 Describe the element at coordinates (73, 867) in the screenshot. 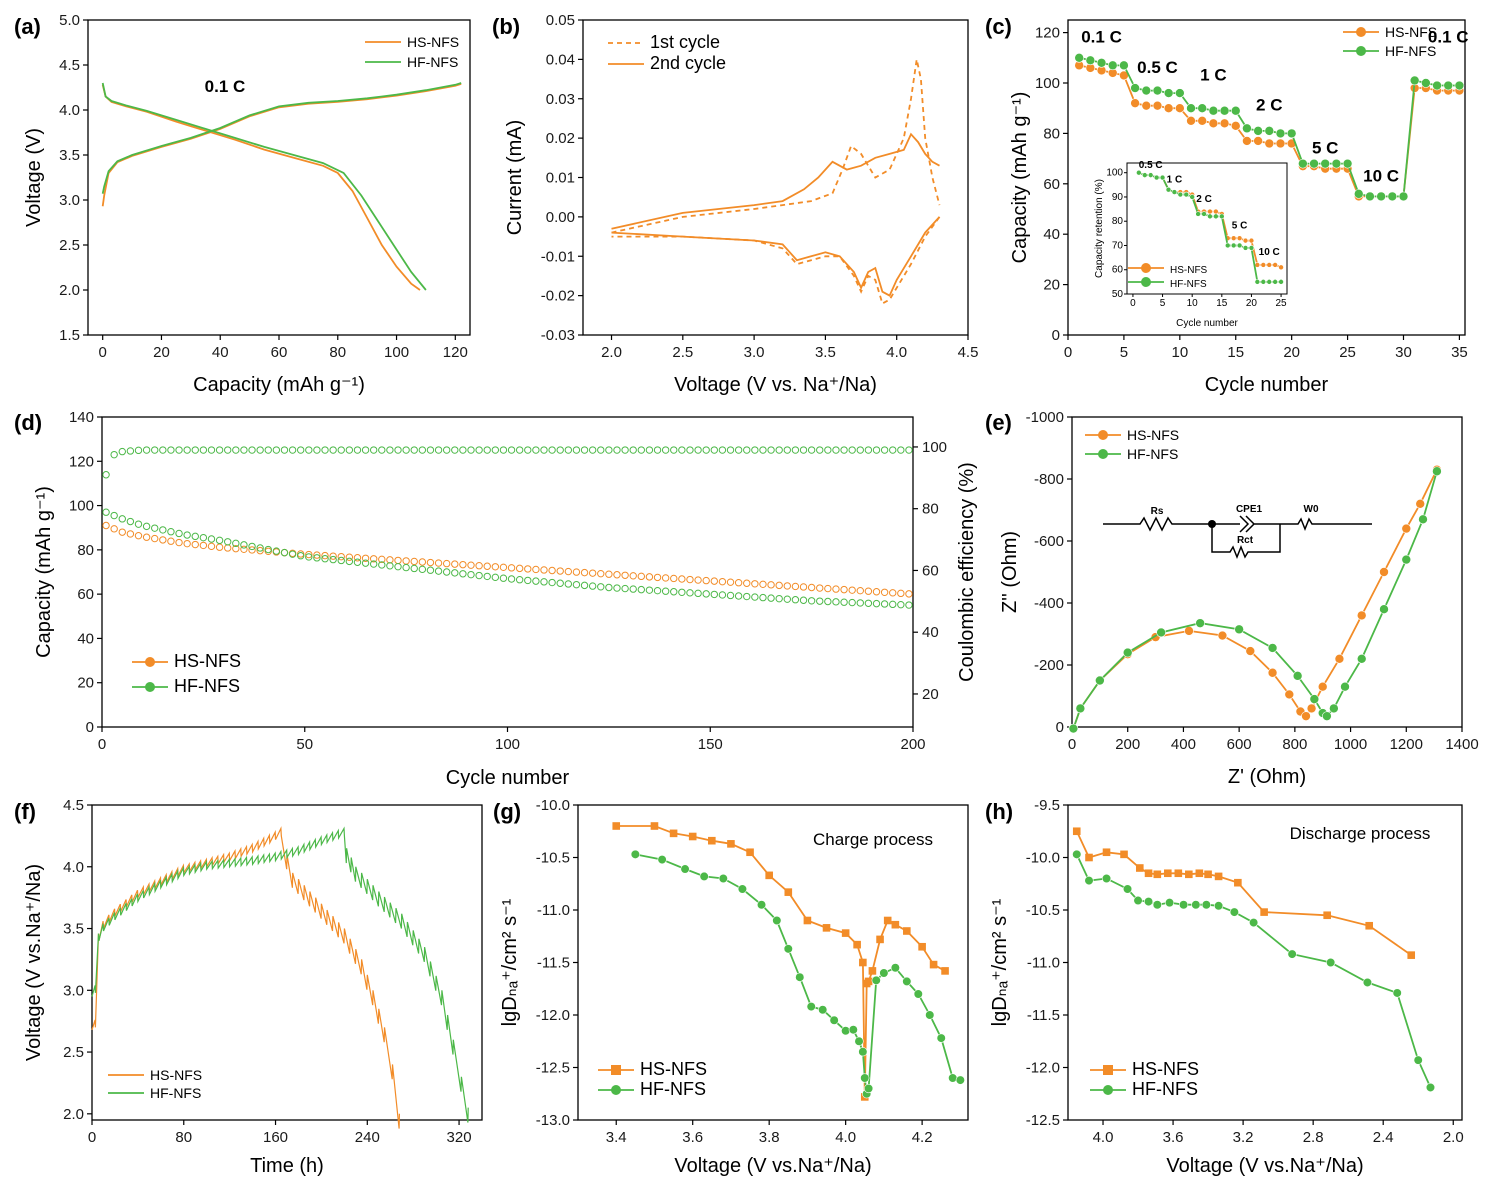

I see `y-tick-label: 4.0` at that location.